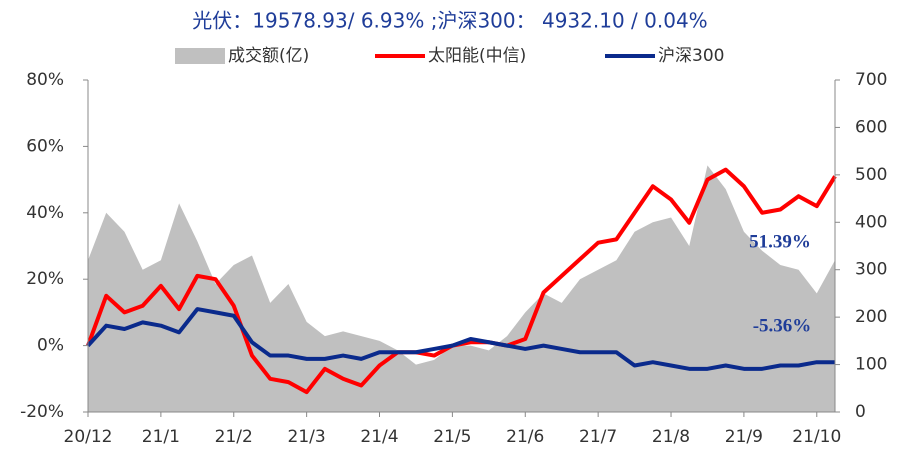 This screenshot has width=900, height=452. I want to click on x-tick-label: 21/4, so click(379, 437).